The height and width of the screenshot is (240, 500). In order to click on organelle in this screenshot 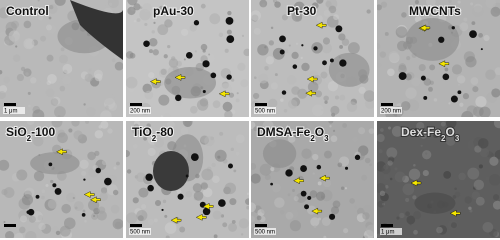, I will do `click(55, 163)`.